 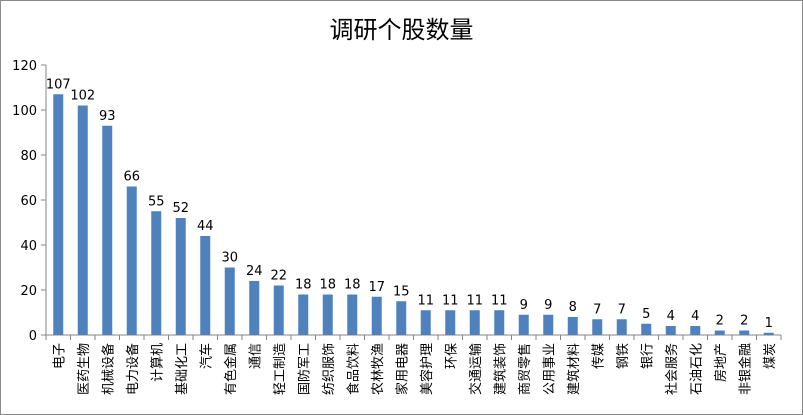 I want to click on x-tick-label: 汽车, so click(x=206, y=356).